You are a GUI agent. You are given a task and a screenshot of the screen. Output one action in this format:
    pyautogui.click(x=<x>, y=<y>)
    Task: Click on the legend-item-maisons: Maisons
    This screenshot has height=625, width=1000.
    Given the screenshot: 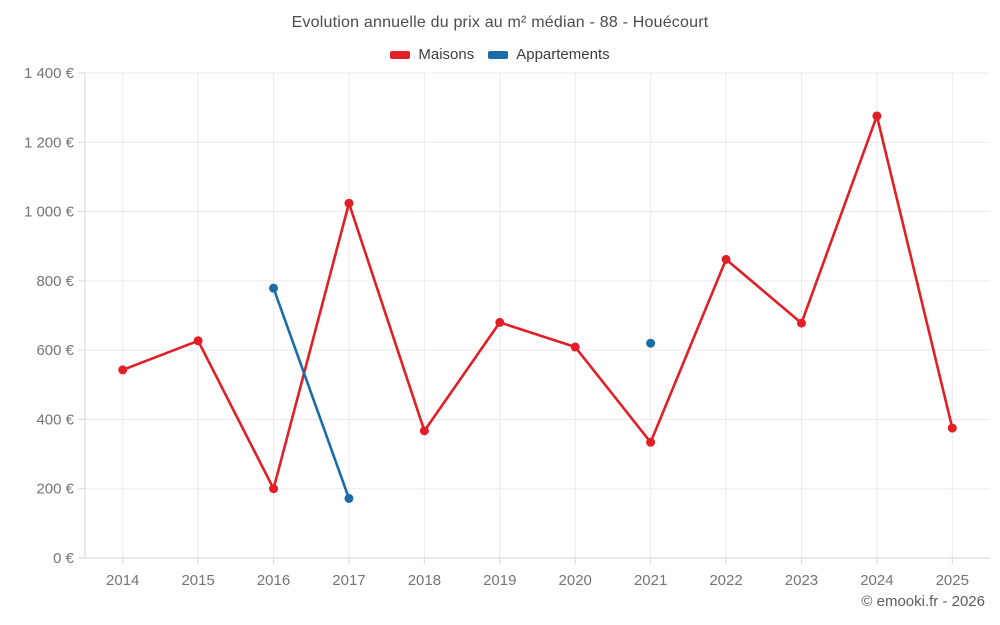 What is the action you would take?
    pyautogui.click(x=432, y=54)
    